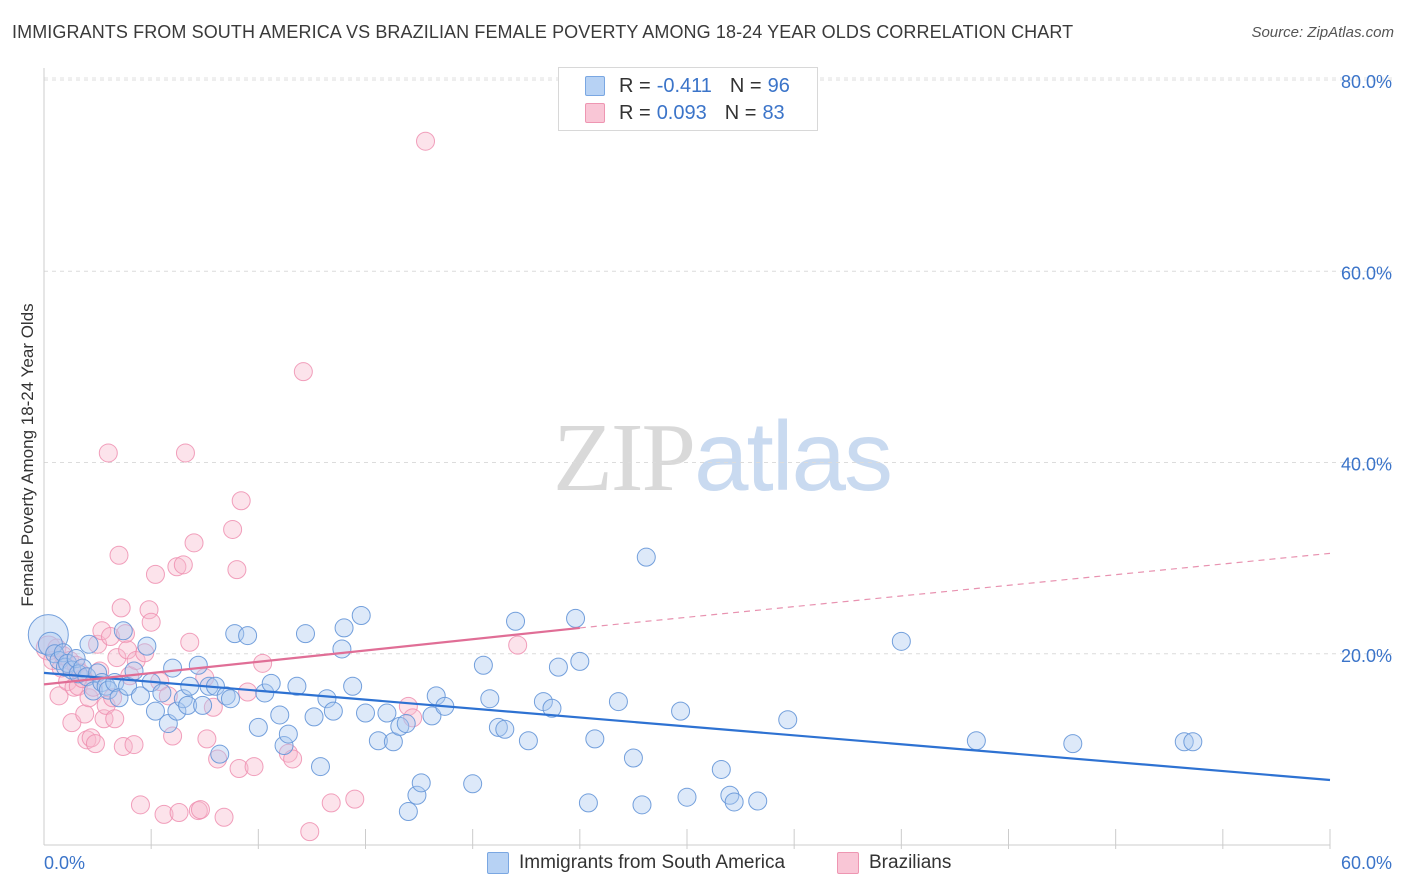 The height and width of the screenshot is (892, 1406). Describe the element at coordinates (773, 112) in the screenshot. I see `legend-n-value: 83` at that location.